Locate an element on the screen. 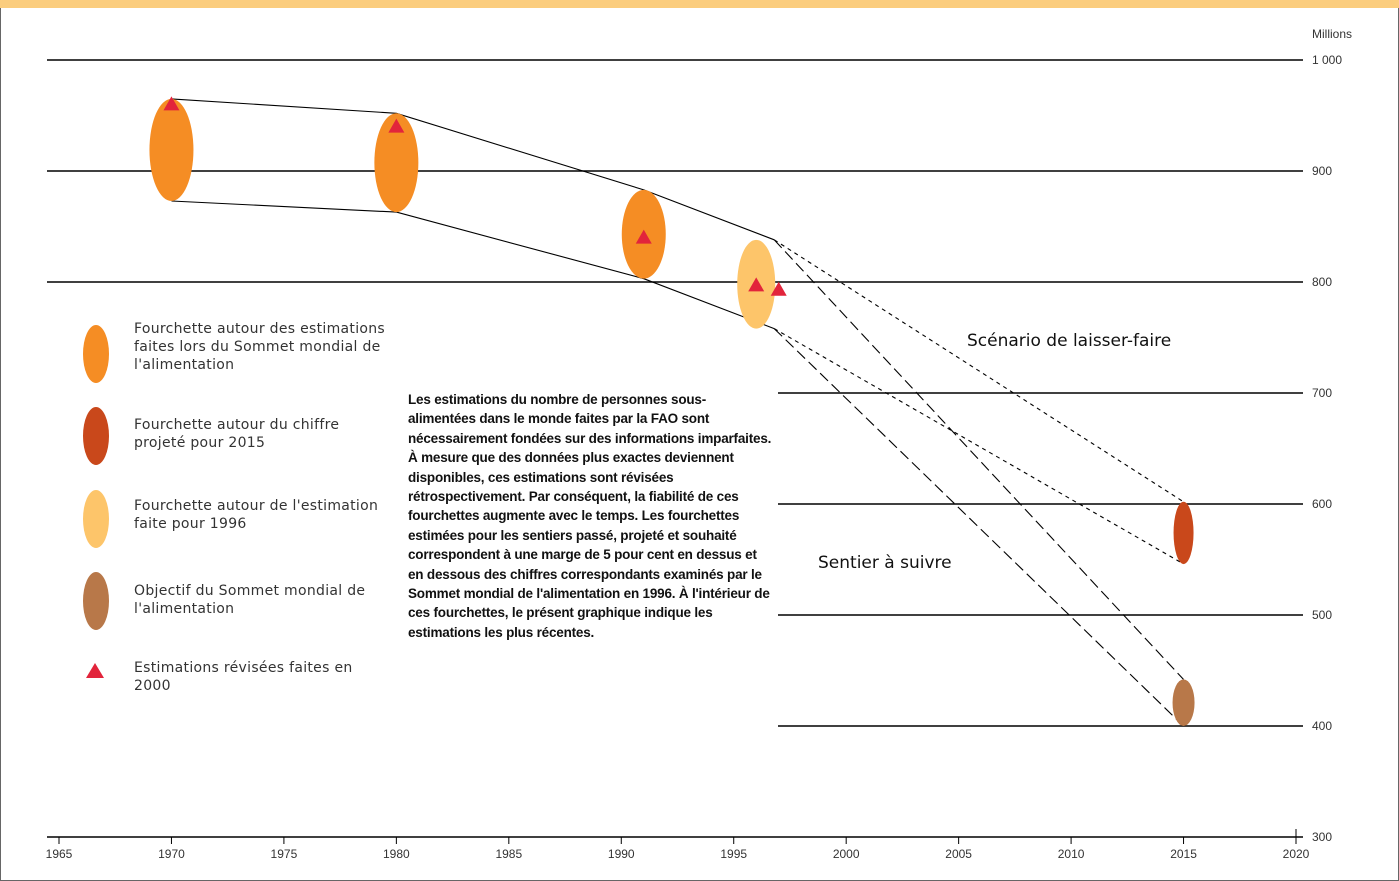 This screenshot has height=881, width=1399. x-tick-label-2005: 2005 is located at coordinates (958, 854).